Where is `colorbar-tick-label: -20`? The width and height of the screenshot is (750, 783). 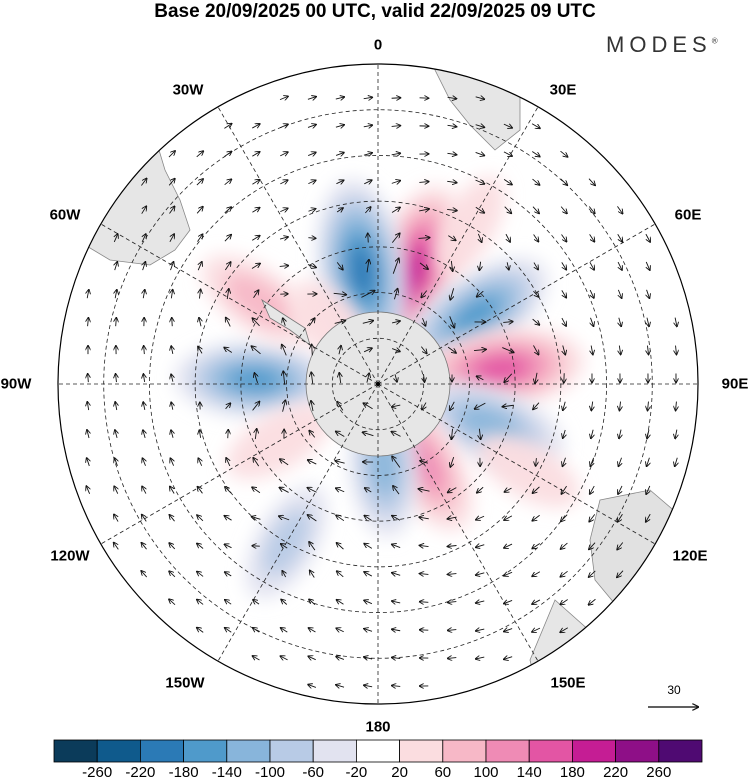 colorbar-tick-label: -20 is located at coordinates (356, 772).